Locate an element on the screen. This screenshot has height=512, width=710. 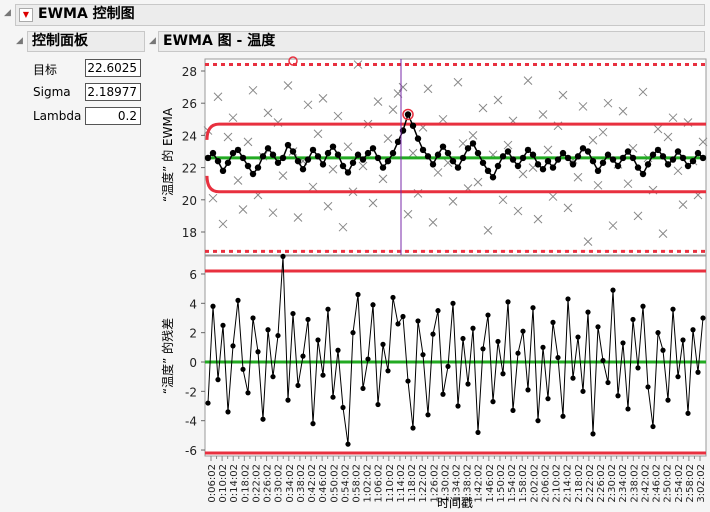
x-tick-label: 1:34:02 is located at coordinates (457, 483).